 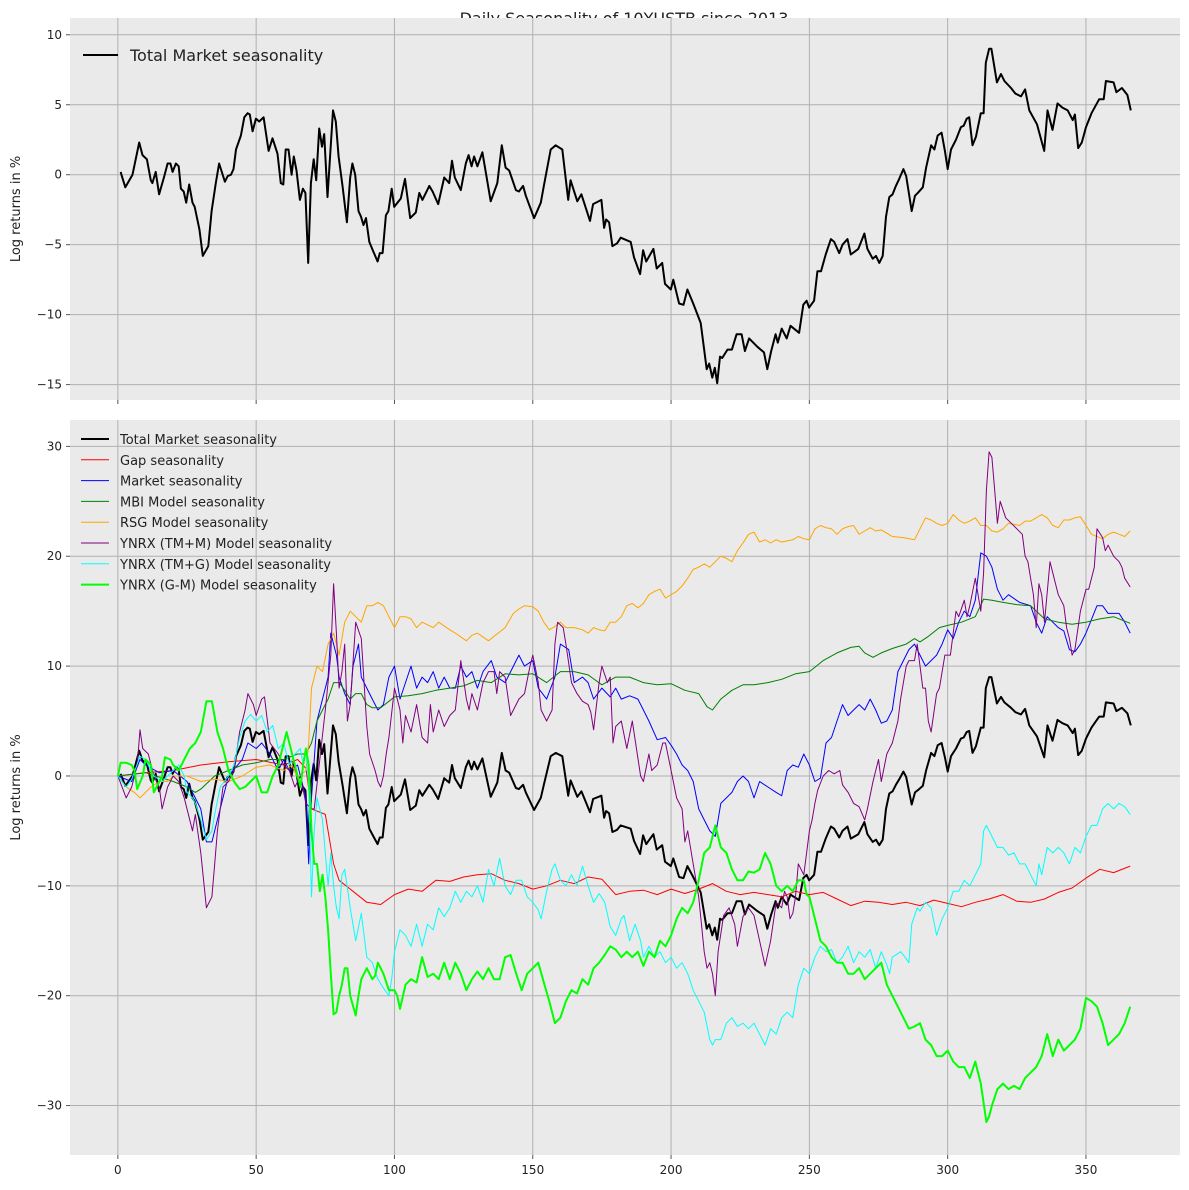 I want to click on legend-label: YNRX (G-M) Model seasonality, so click(x=218, y=586).